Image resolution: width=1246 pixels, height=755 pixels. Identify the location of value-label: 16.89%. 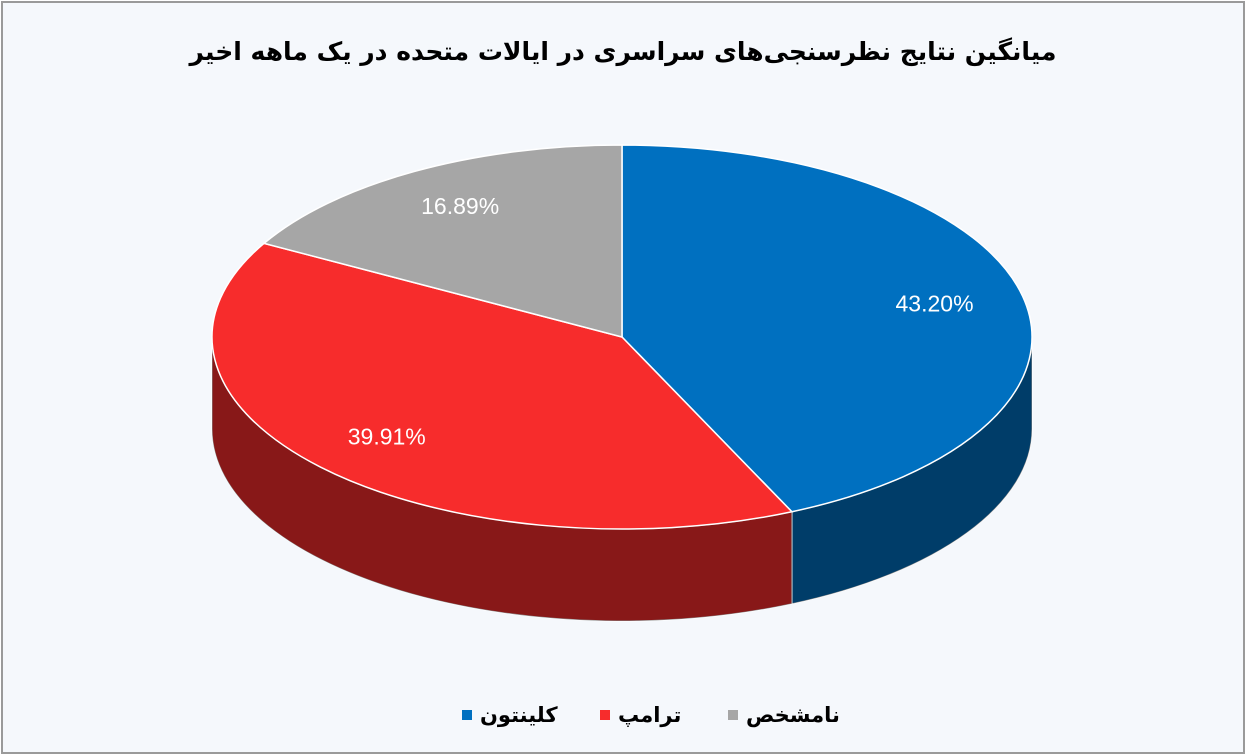
(460, 206).